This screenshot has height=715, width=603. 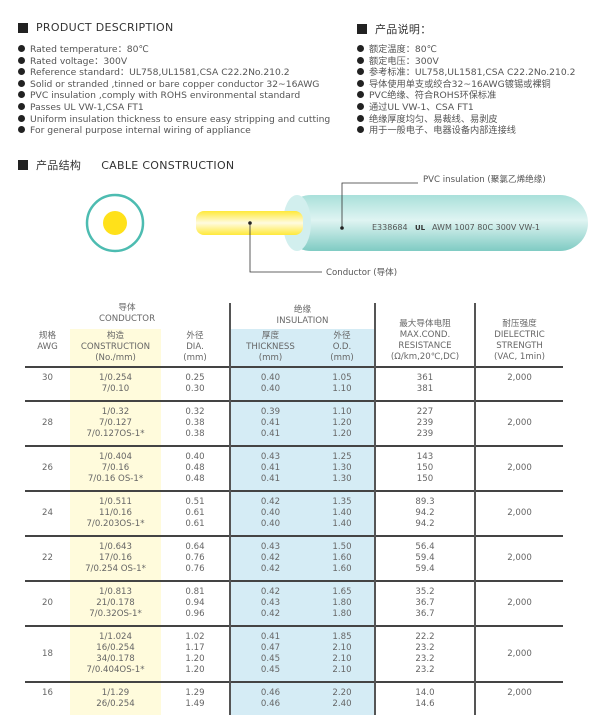 I want to click on awg-cell: 28, so click(x=47, y=423).